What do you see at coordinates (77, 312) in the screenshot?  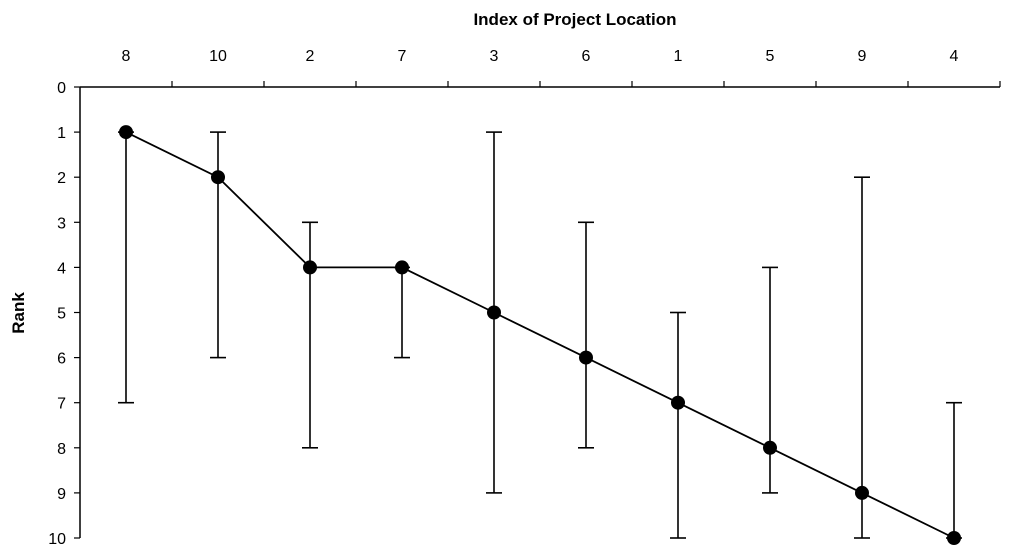 I see `y-axis-ticks` at bounding box center [77, 312].